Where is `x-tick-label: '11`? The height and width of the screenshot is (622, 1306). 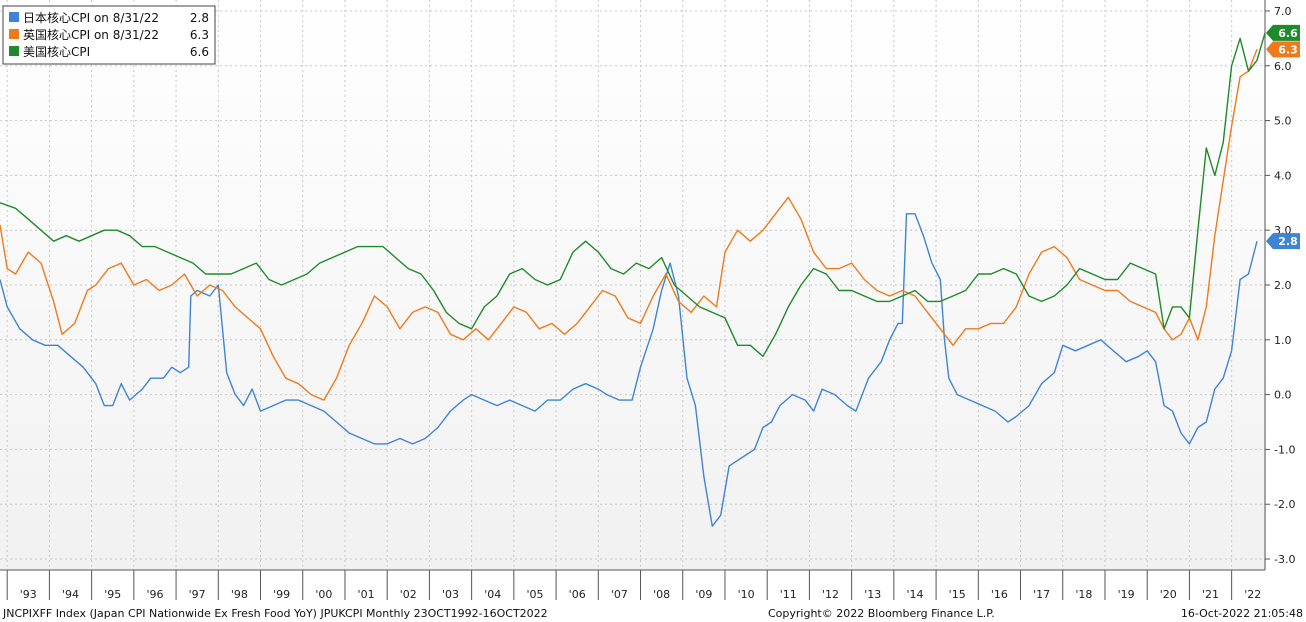
x-tick-label: '11 is located at coordinates (788, 594).